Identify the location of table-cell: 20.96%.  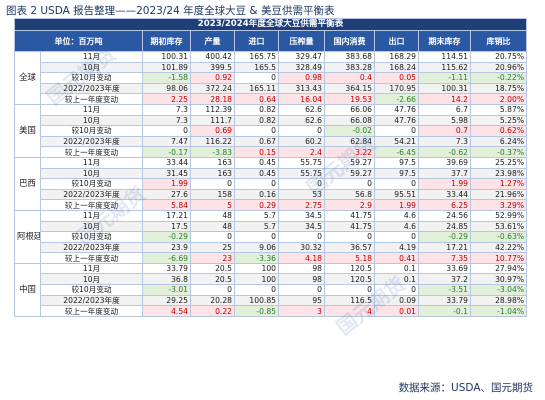
(498, 67).